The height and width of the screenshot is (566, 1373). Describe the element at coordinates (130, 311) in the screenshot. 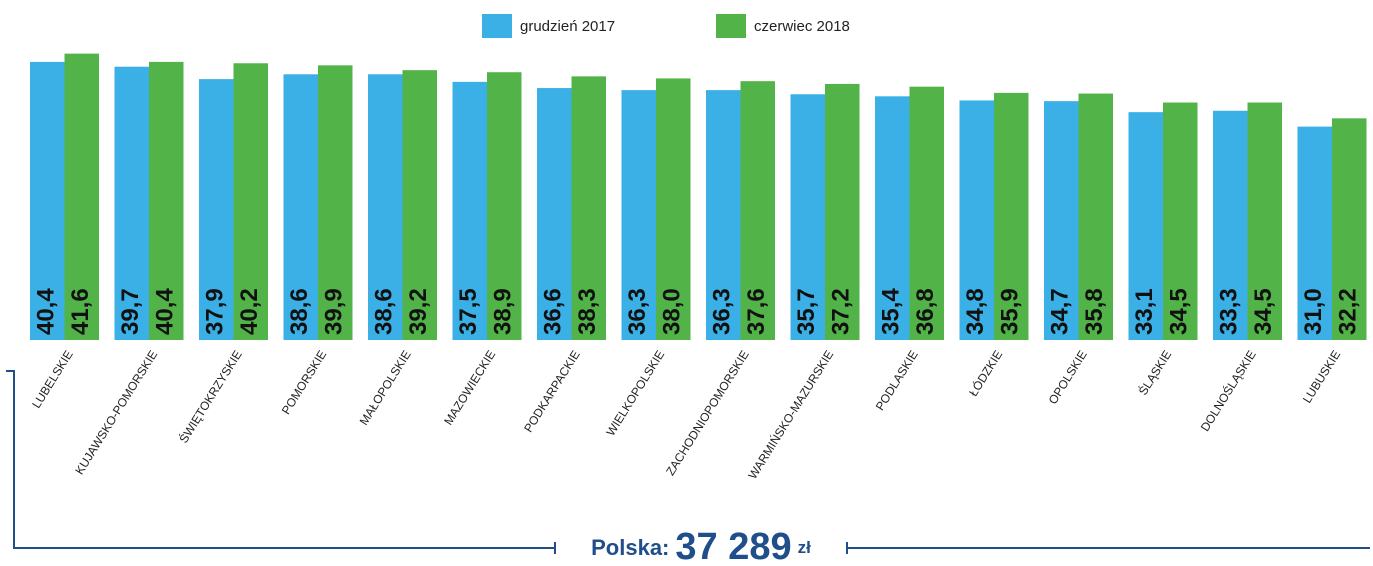

I see `value-label: 39,7` at that location.